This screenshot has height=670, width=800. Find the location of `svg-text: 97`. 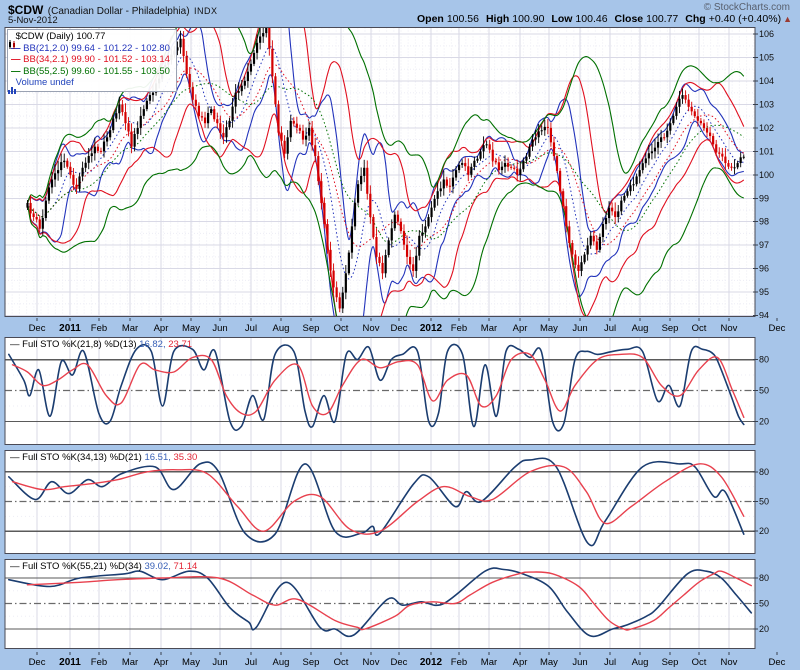

svg-text: 97 is located at coordinates (764, 245).